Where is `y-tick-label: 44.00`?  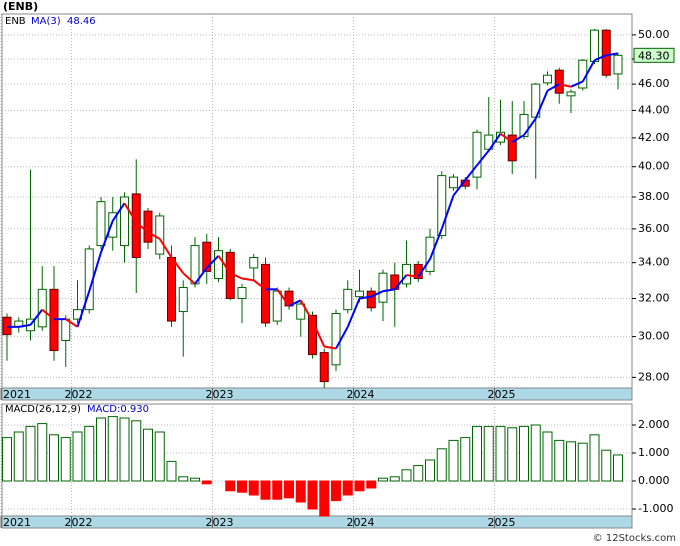
y-tick-label: 44.00 is located at coordinates (654, 109).